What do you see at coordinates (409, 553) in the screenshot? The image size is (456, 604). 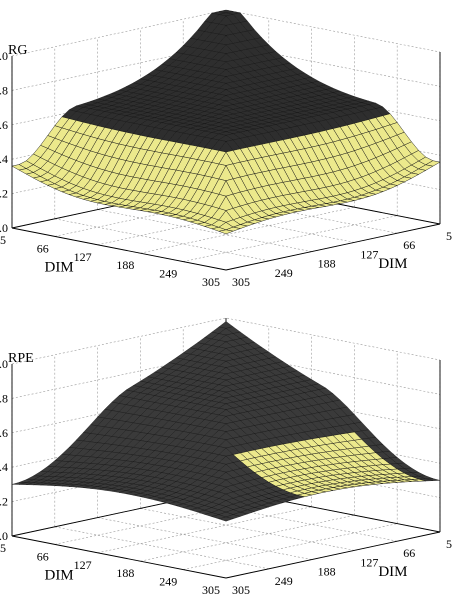 I see `rpe-y-tick-label: 66` at bounding box center [409, 553].